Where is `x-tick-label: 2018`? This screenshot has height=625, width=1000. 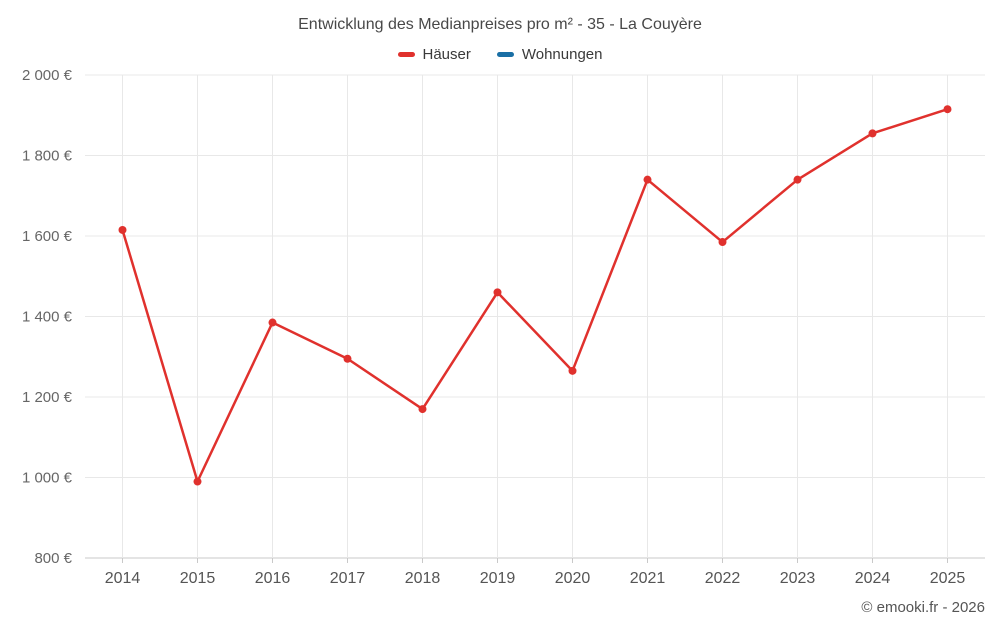
x-tick-label: 2018 is located at coordinates (423, 578).